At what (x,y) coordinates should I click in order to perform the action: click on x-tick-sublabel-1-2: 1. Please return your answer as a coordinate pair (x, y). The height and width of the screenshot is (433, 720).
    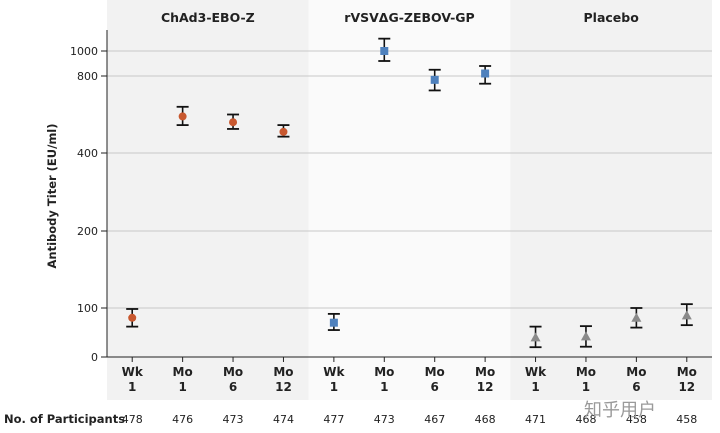
    Looking at the image, I should click on (182, 387).